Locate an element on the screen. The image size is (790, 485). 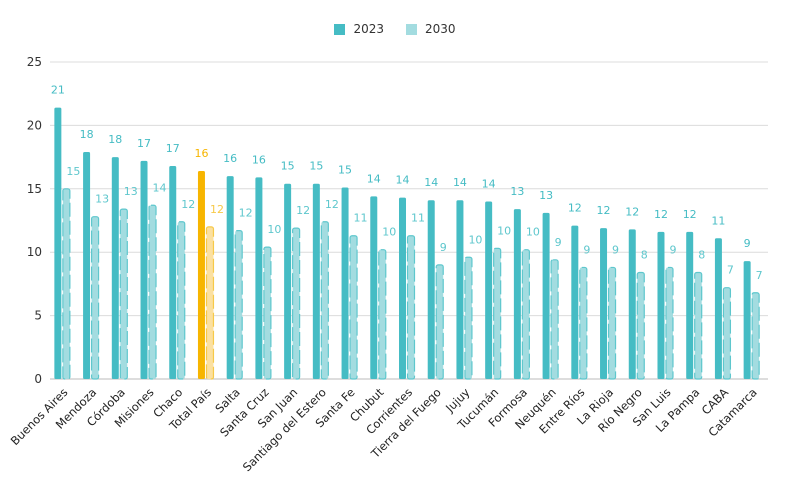
legend-swatch-2023 is located at coordinates (340, 29).